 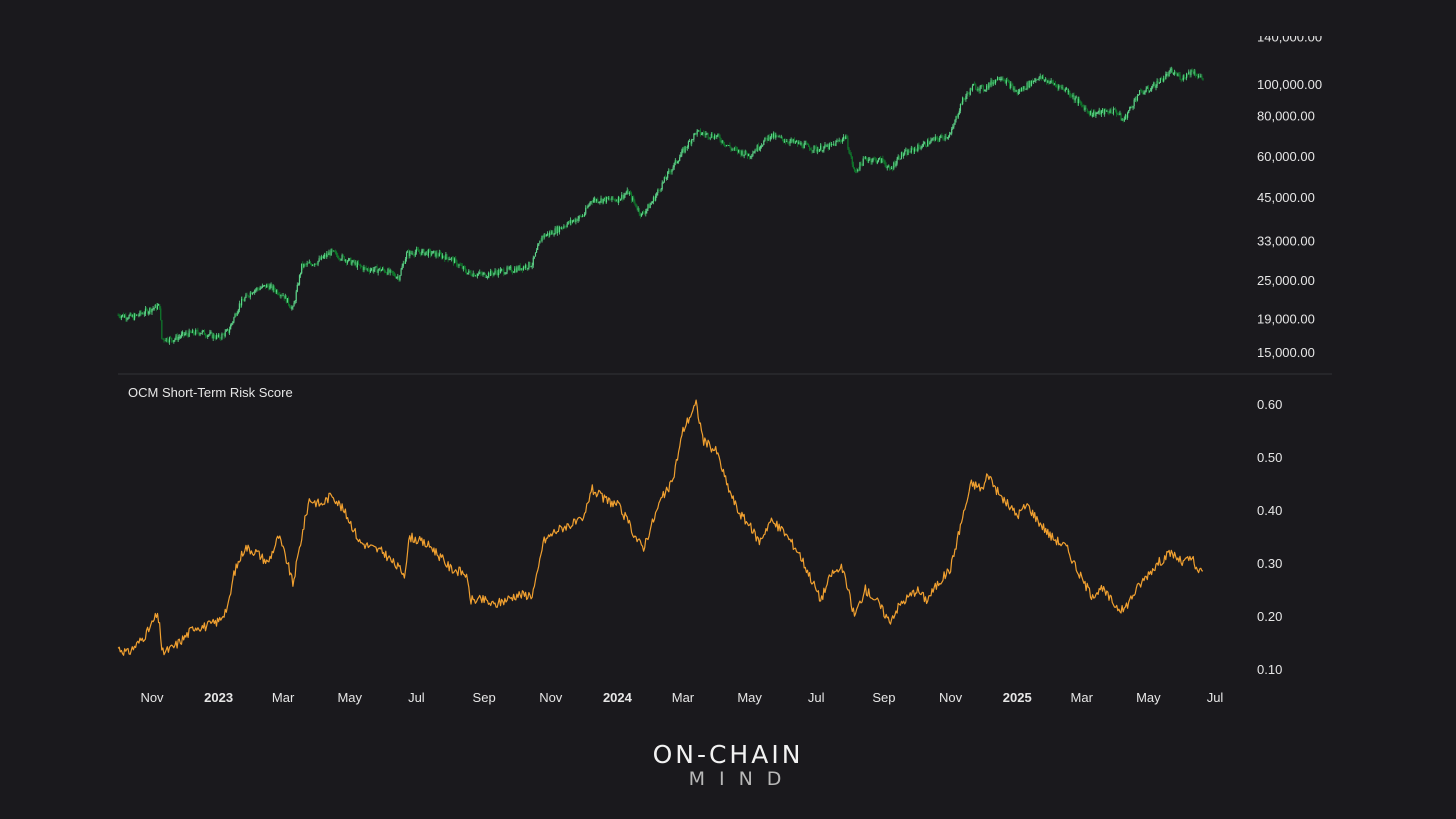 What do you see at coordinates (1269, 510) in the screenshot?
I see `risk-y-tick-label: 0.40` at bounding box center [1269, 510].